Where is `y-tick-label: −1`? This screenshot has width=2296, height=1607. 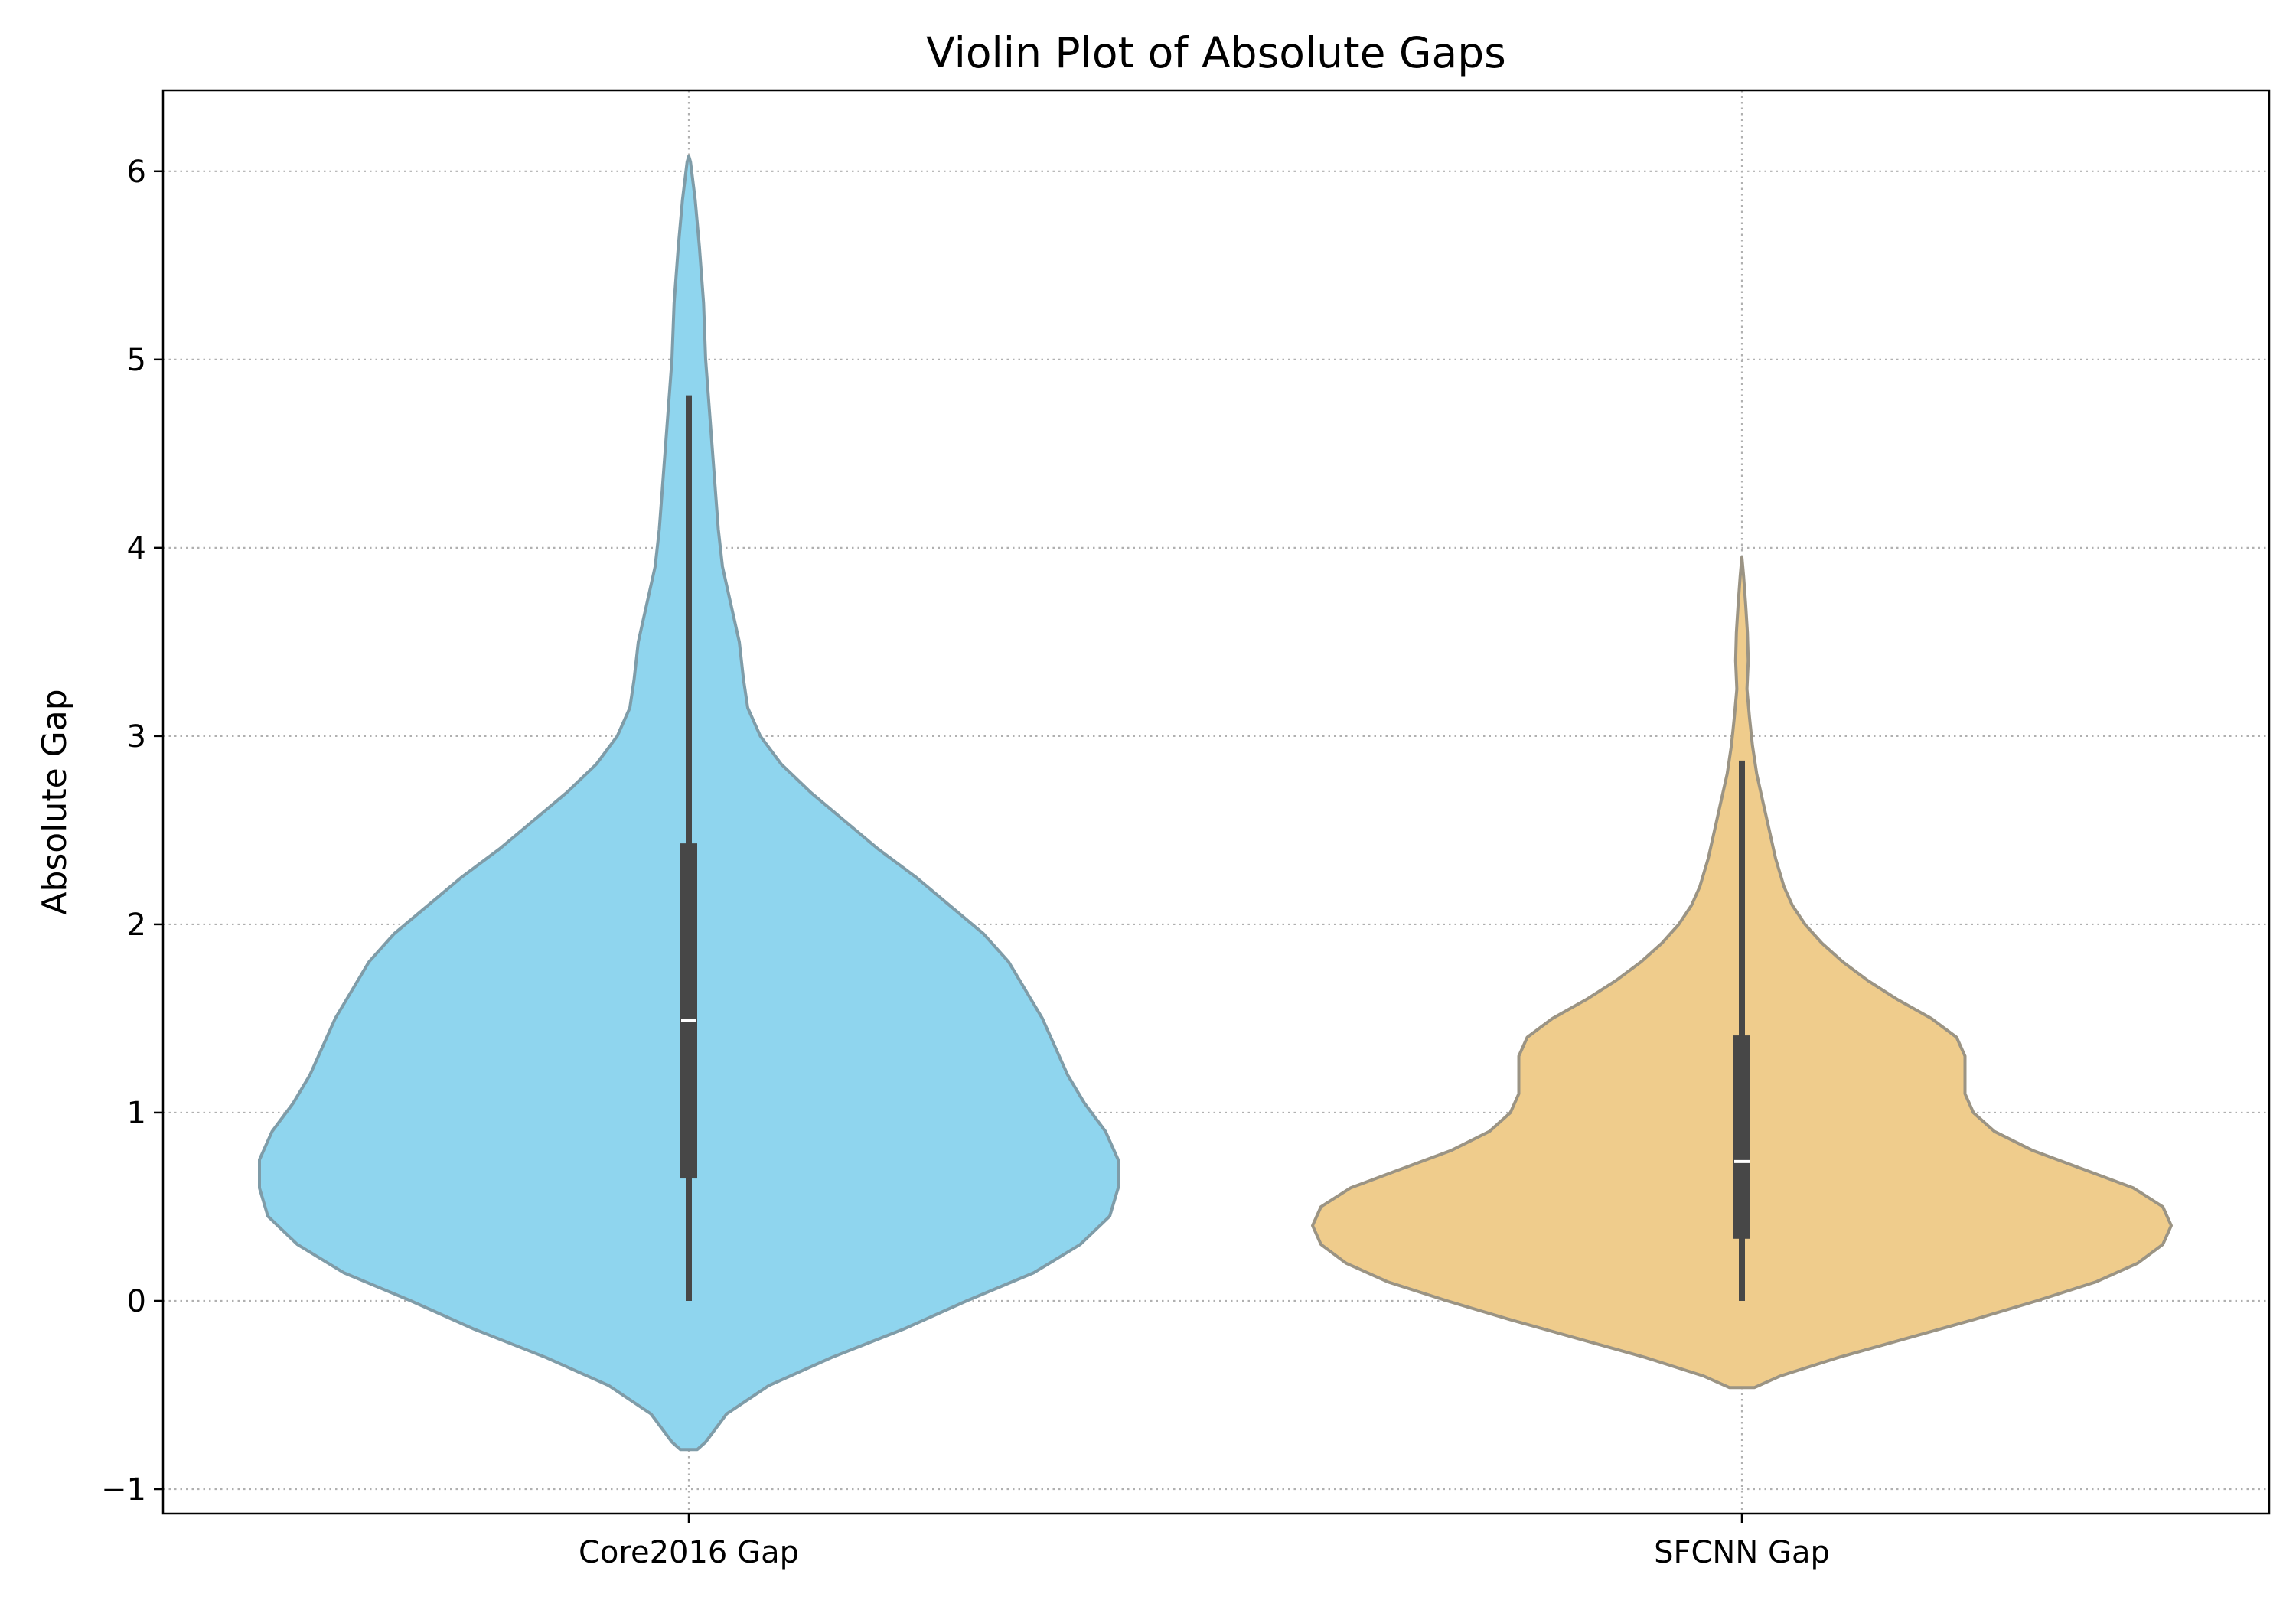 y-tick-label: −1 is located at coordinates (123, 1490).